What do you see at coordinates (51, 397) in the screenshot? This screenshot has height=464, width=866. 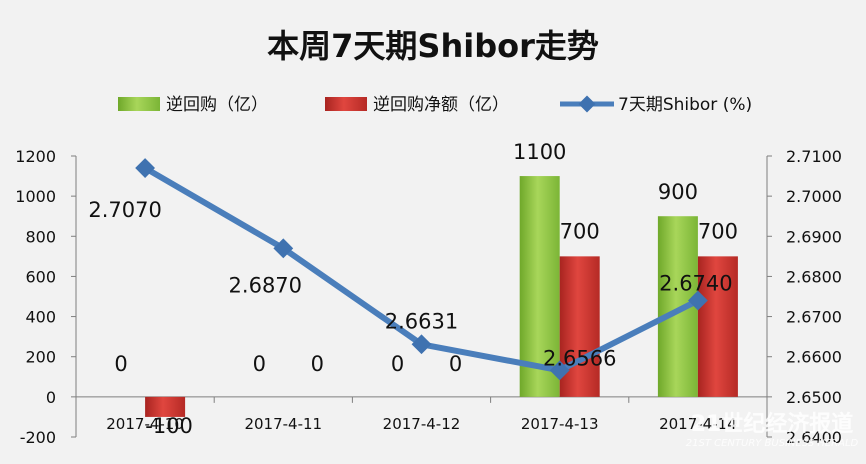 I see `y-left-tick-label: 0` at bounding box center [51, 397].